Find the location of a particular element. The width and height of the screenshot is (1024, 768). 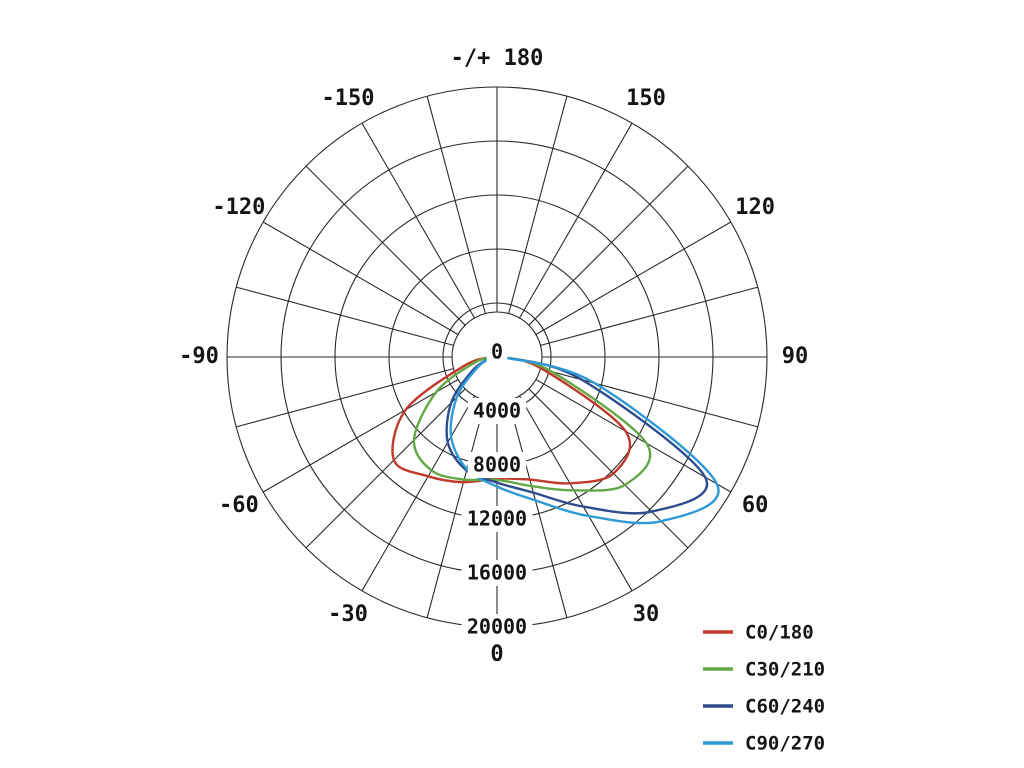

radial-label: 0 is located at coordinates (497, 352).